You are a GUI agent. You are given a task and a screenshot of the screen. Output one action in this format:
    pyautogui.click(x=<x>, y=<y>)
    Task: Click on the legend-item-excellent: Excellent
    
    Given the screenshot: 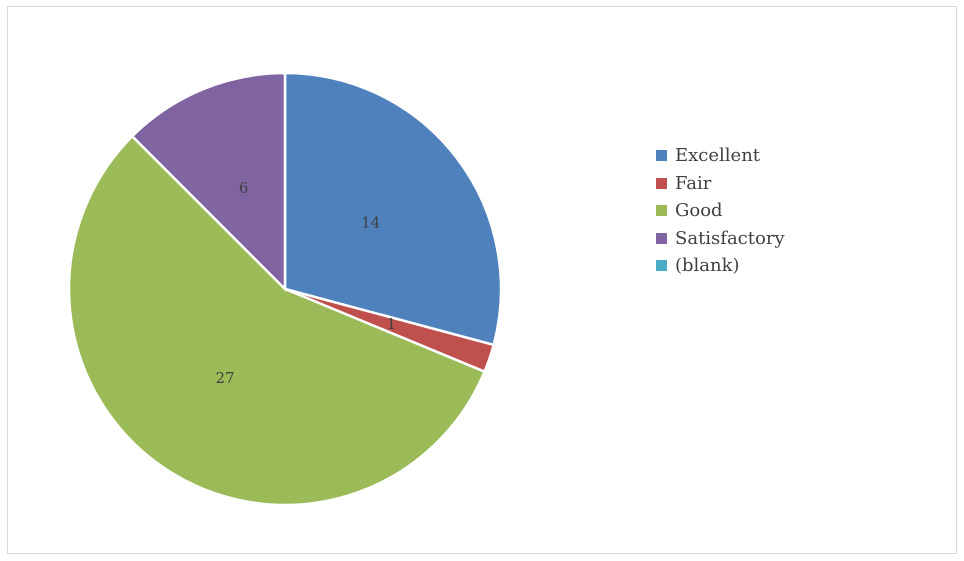 What is the action you would take?
    pyautogui.click(x=720, y=156)
    